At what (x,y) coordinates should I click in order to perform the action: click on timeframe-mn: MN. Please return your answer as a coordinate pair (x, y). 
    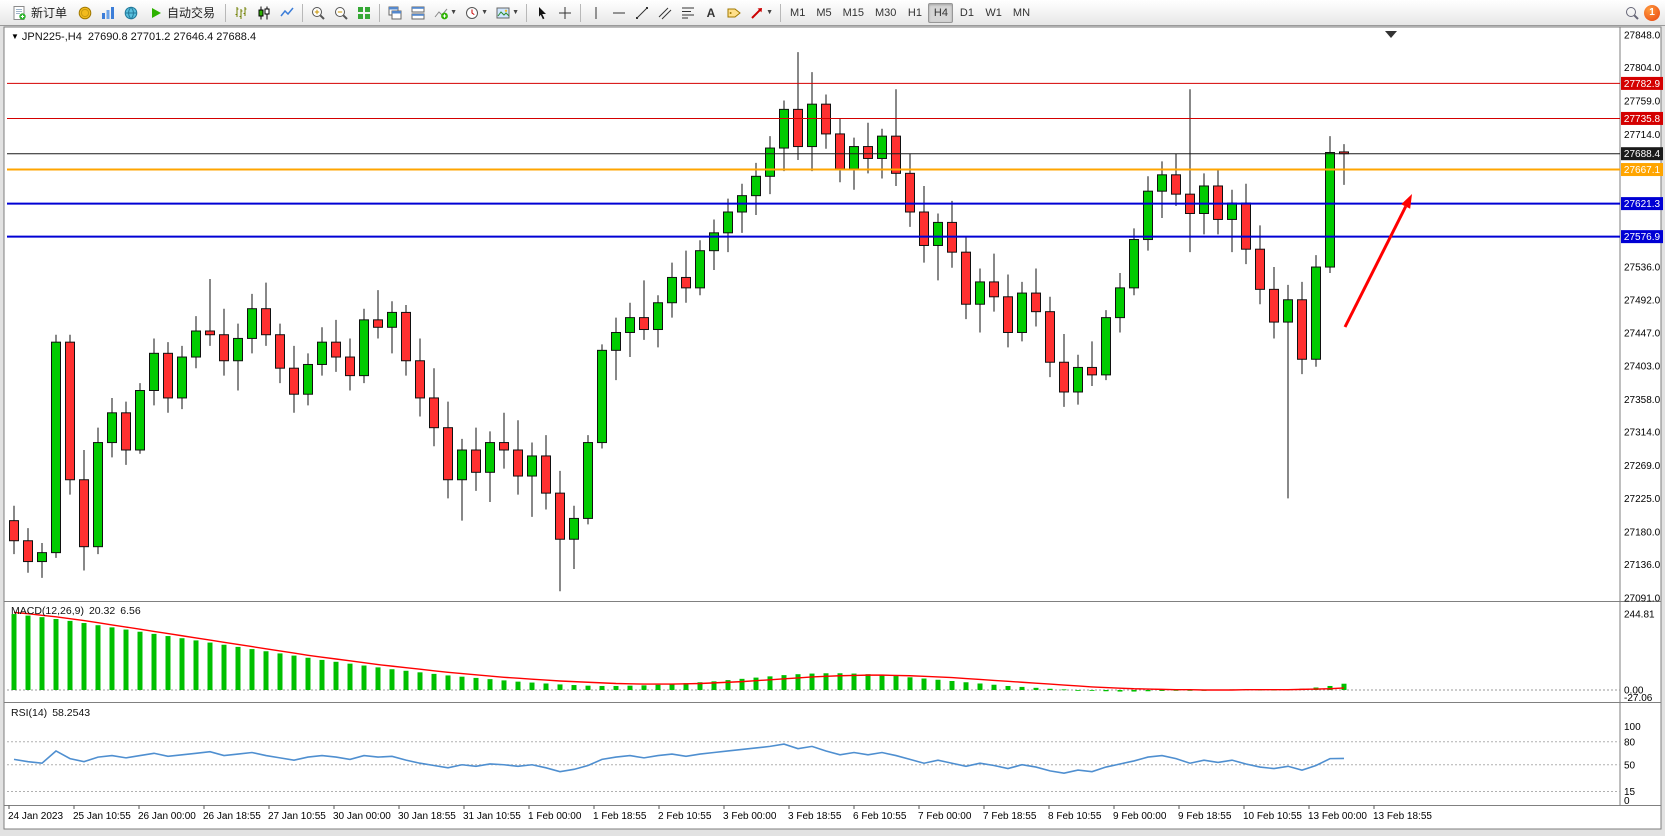
    Looking at the image, I should click on (1021, 13).